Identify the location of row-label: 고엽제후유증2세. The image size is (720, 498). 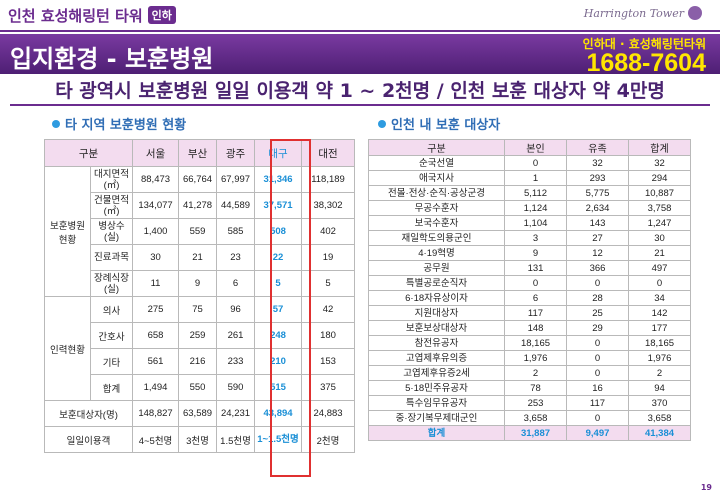
(436, 373).